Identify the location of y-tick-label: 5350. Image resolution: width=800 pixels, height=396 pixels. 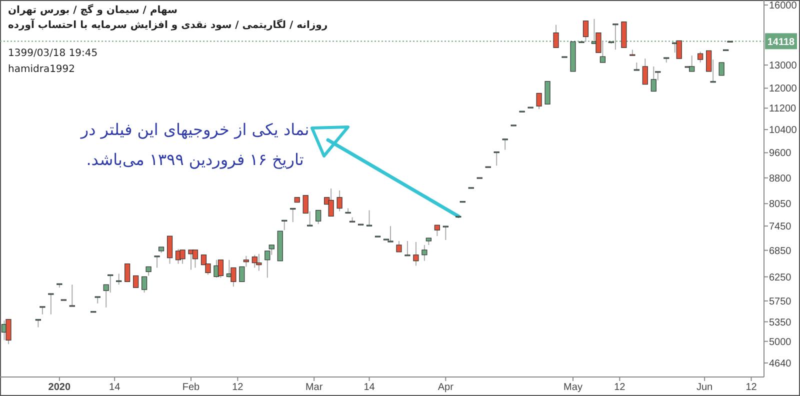
(780, 322).